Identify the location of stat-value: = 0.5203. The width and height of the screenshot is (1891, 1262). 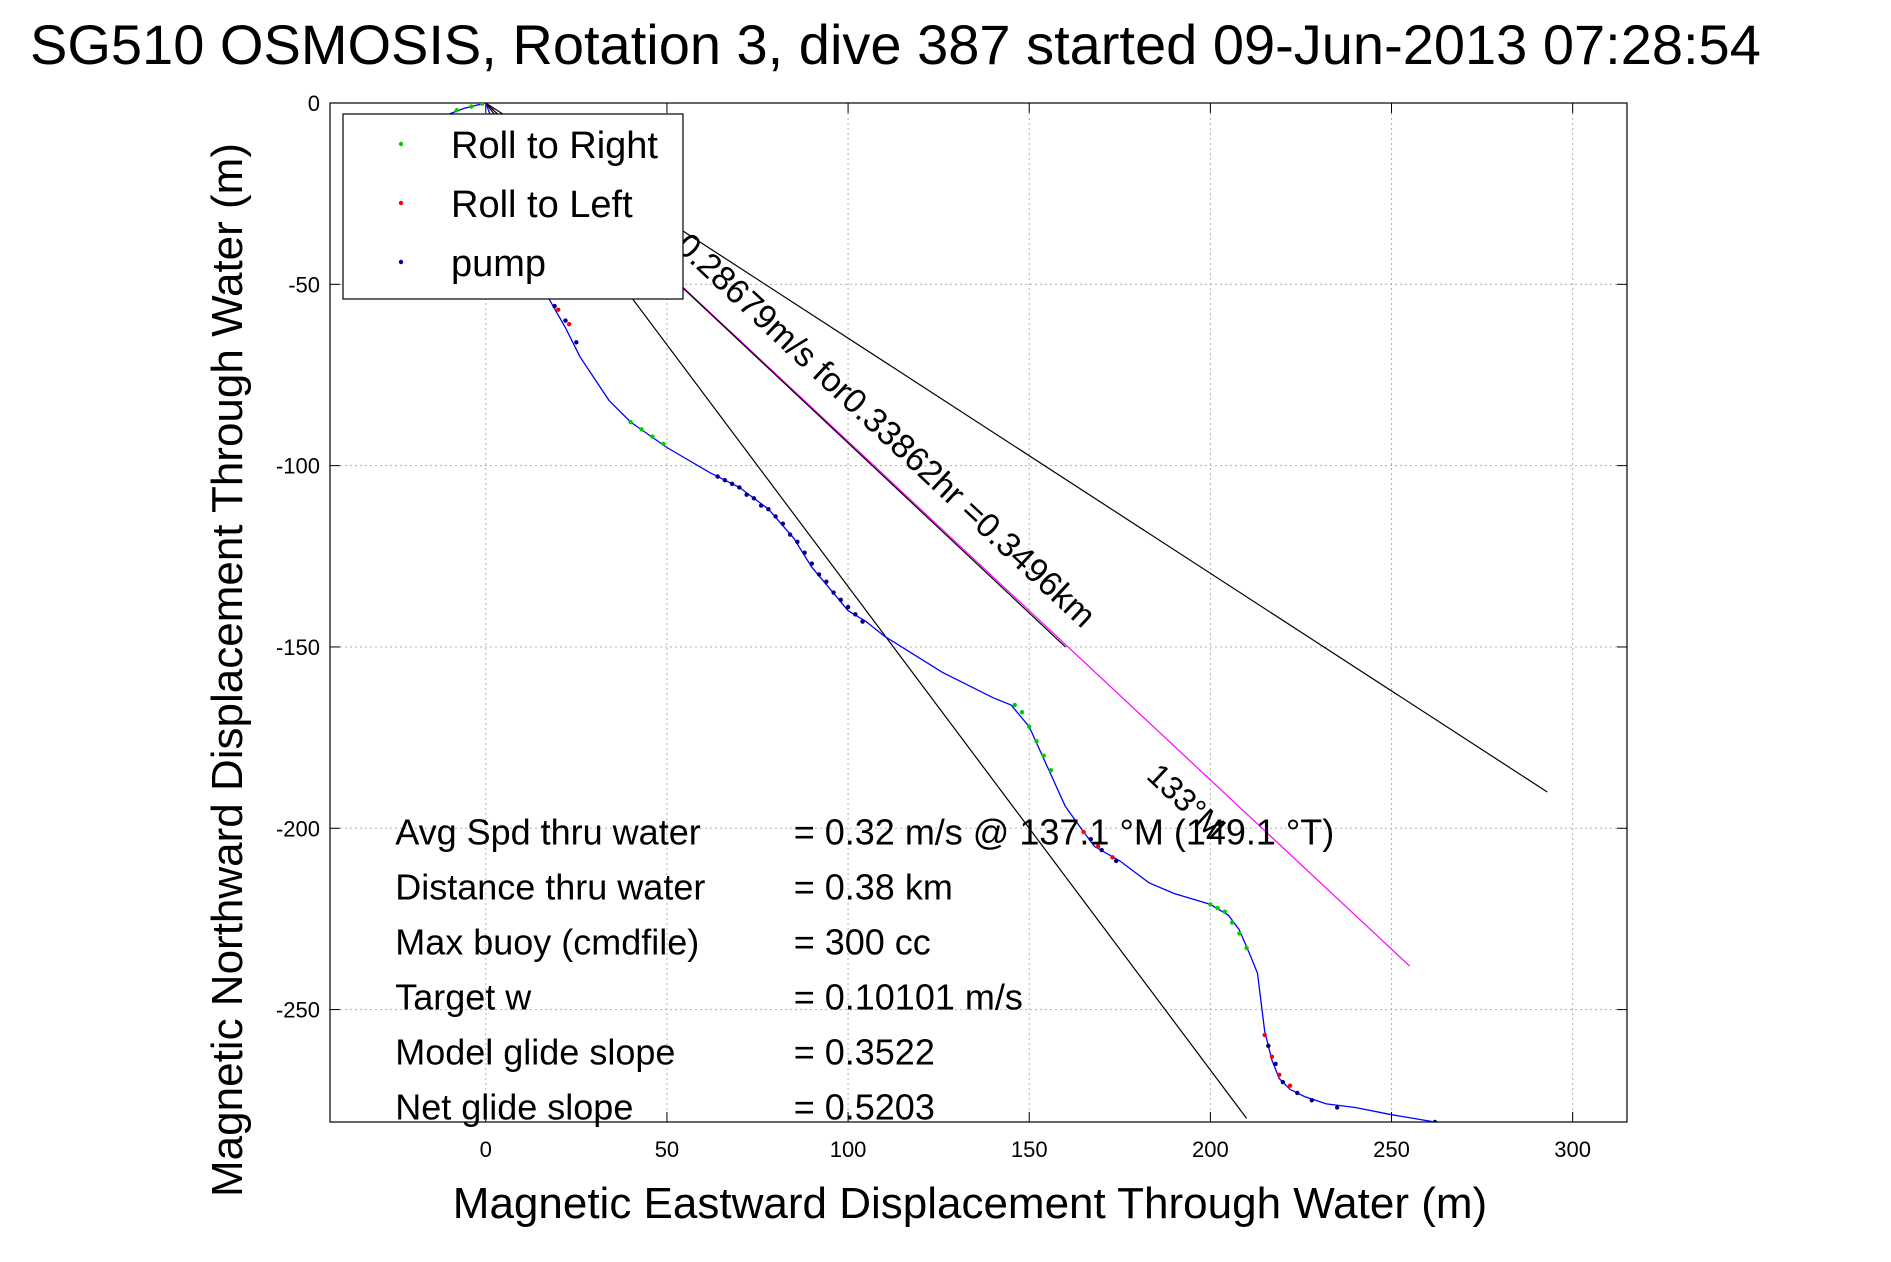
(864, 1106).